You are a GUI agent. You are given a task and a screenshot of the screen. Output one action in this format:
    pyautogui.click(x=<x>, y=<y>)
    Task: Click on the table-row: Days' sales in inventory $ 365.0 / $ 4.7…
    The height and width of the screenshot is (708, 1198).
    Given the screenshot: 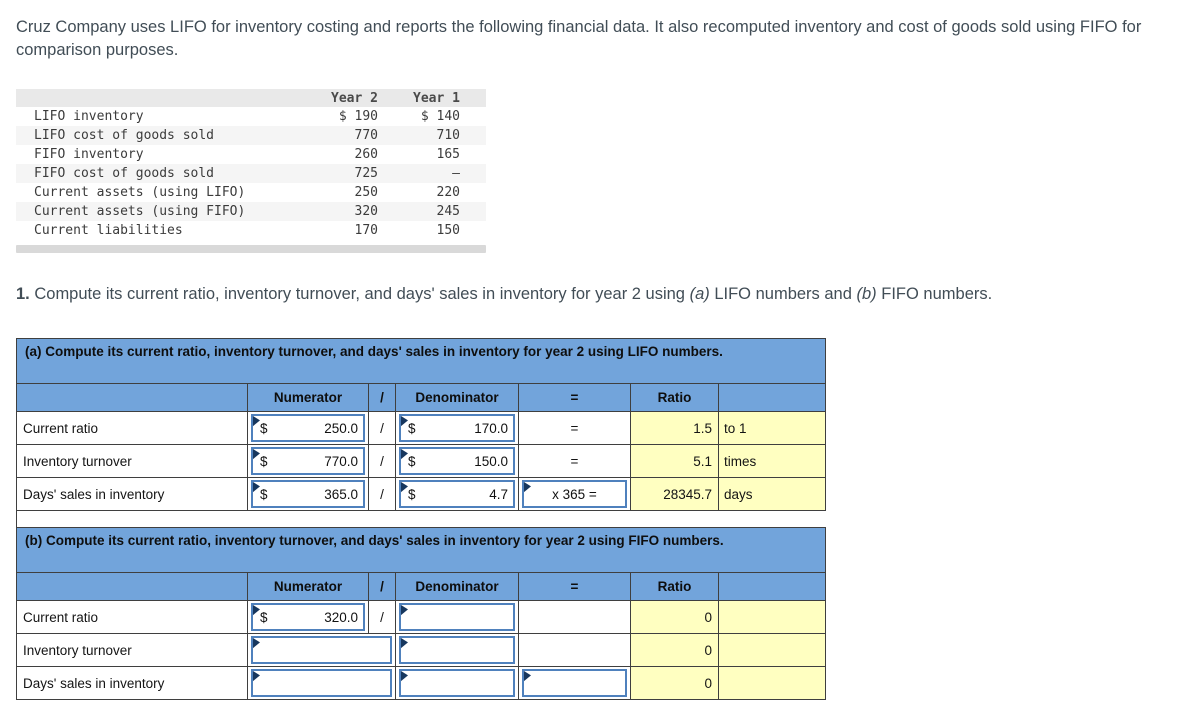 What is the action you would take?
    pyautogui.click(x=421, y=494)
    